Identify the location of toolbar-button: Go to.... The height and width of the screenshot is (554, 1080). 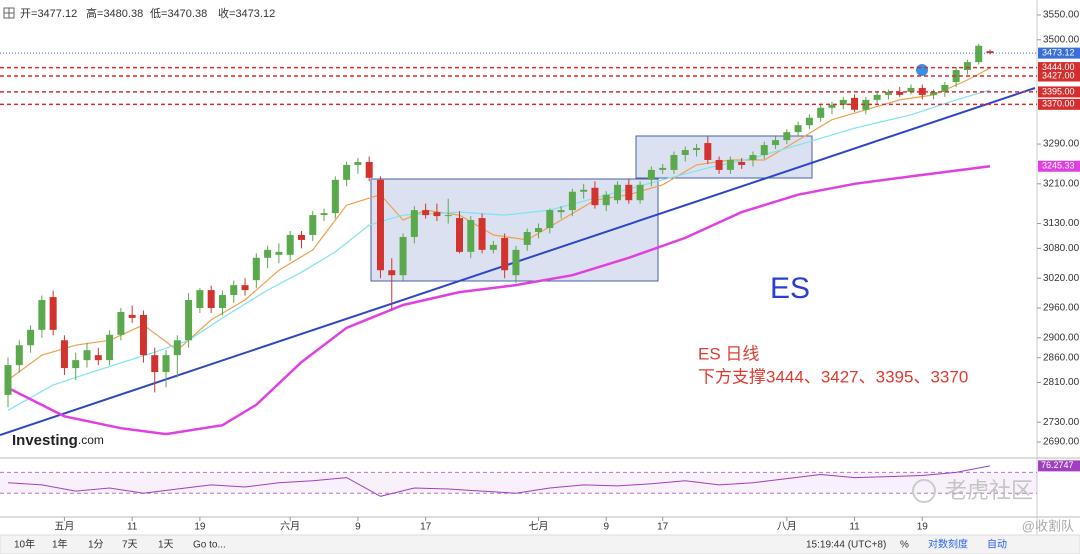
(209, 545).